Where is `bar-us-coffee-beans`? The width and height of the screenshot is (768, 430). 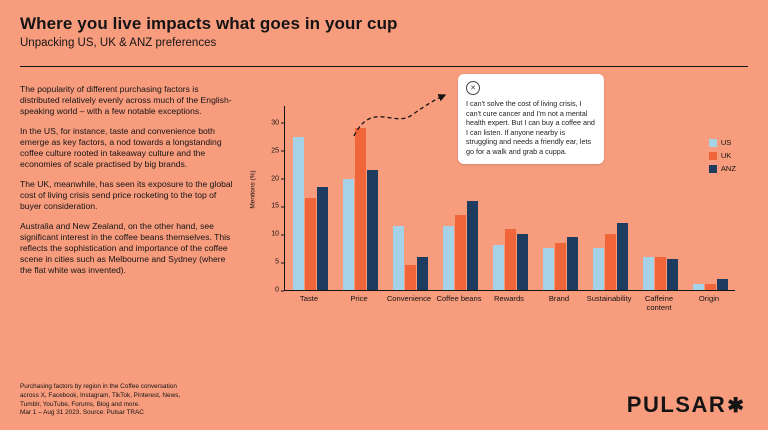 bar-us-coffee-beans is located at coordinates (448, 257).